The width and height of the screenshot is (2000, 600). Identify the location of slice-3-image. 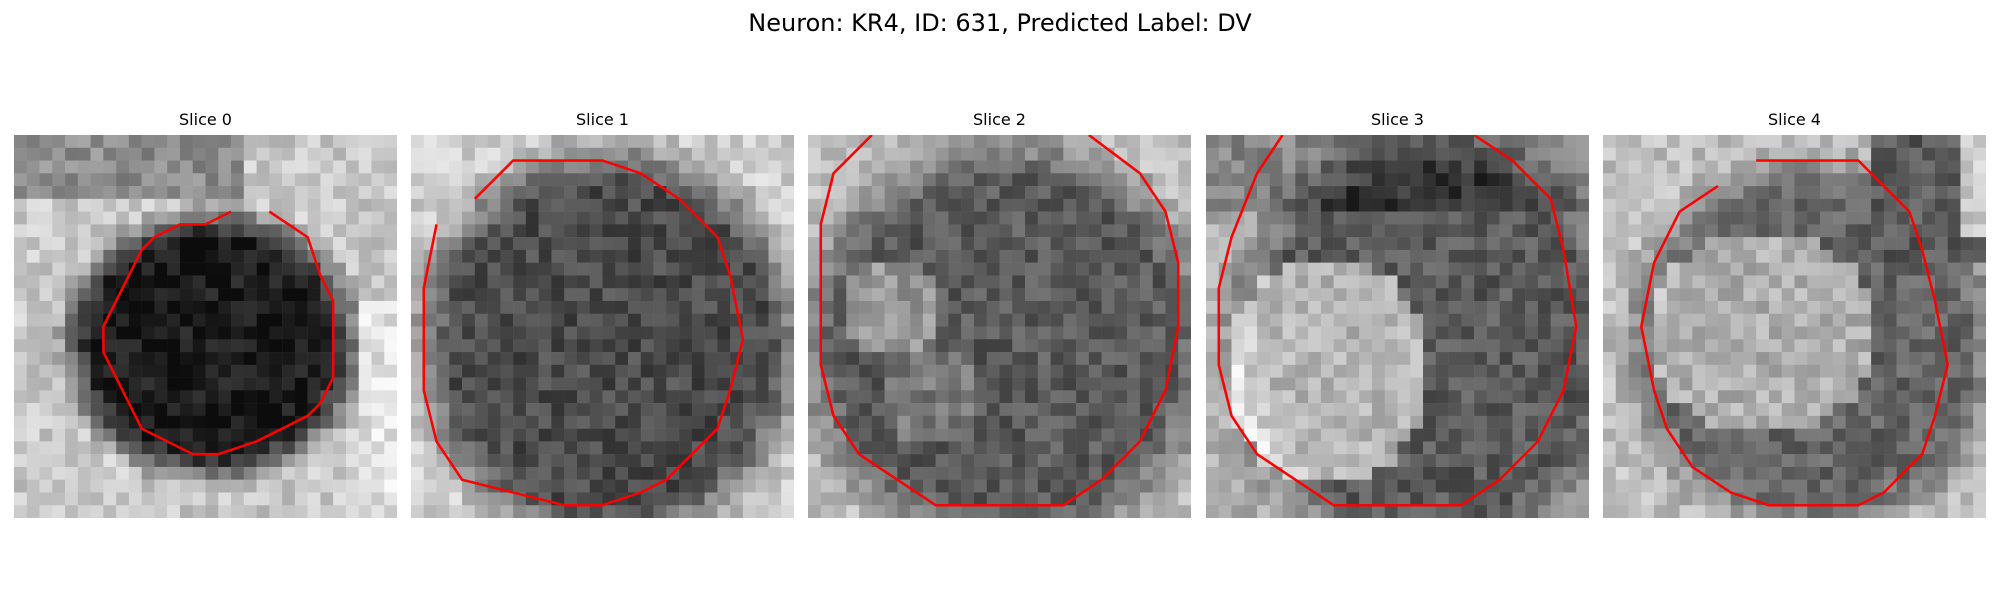
(1397, 326).